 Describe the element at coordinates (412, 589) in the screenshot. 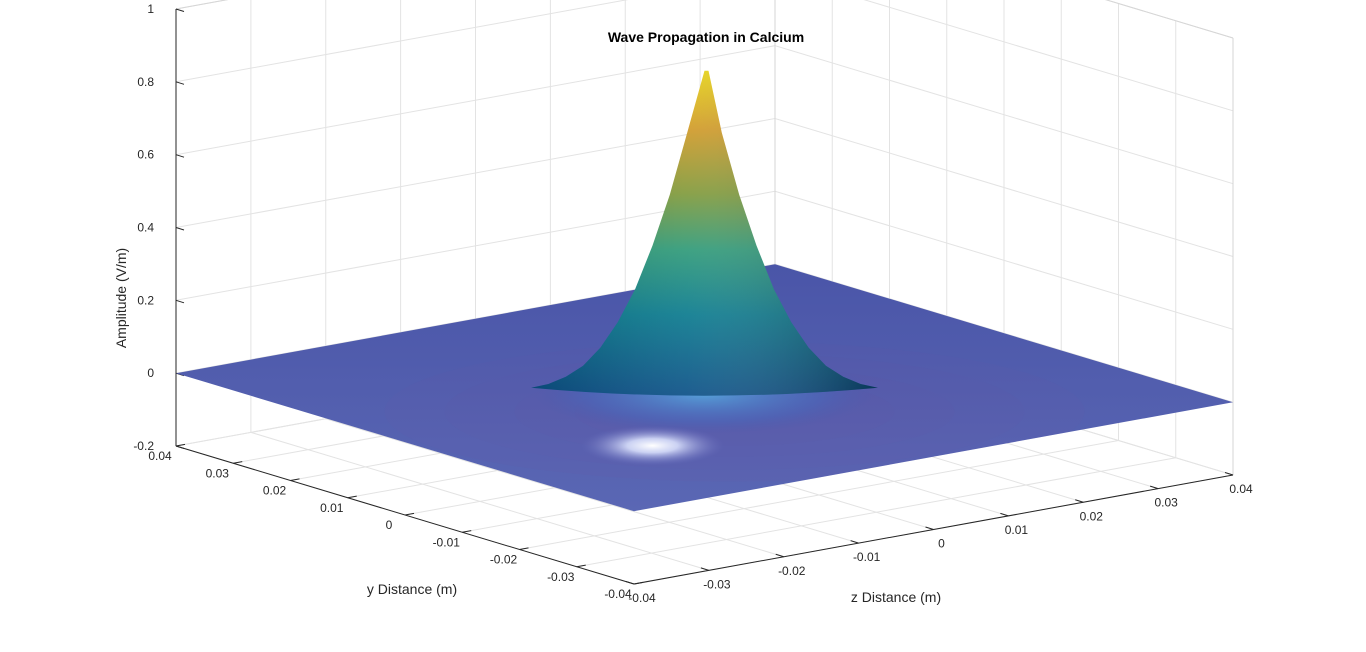

I see `y-axis-label: y Distance (m)` at that location.